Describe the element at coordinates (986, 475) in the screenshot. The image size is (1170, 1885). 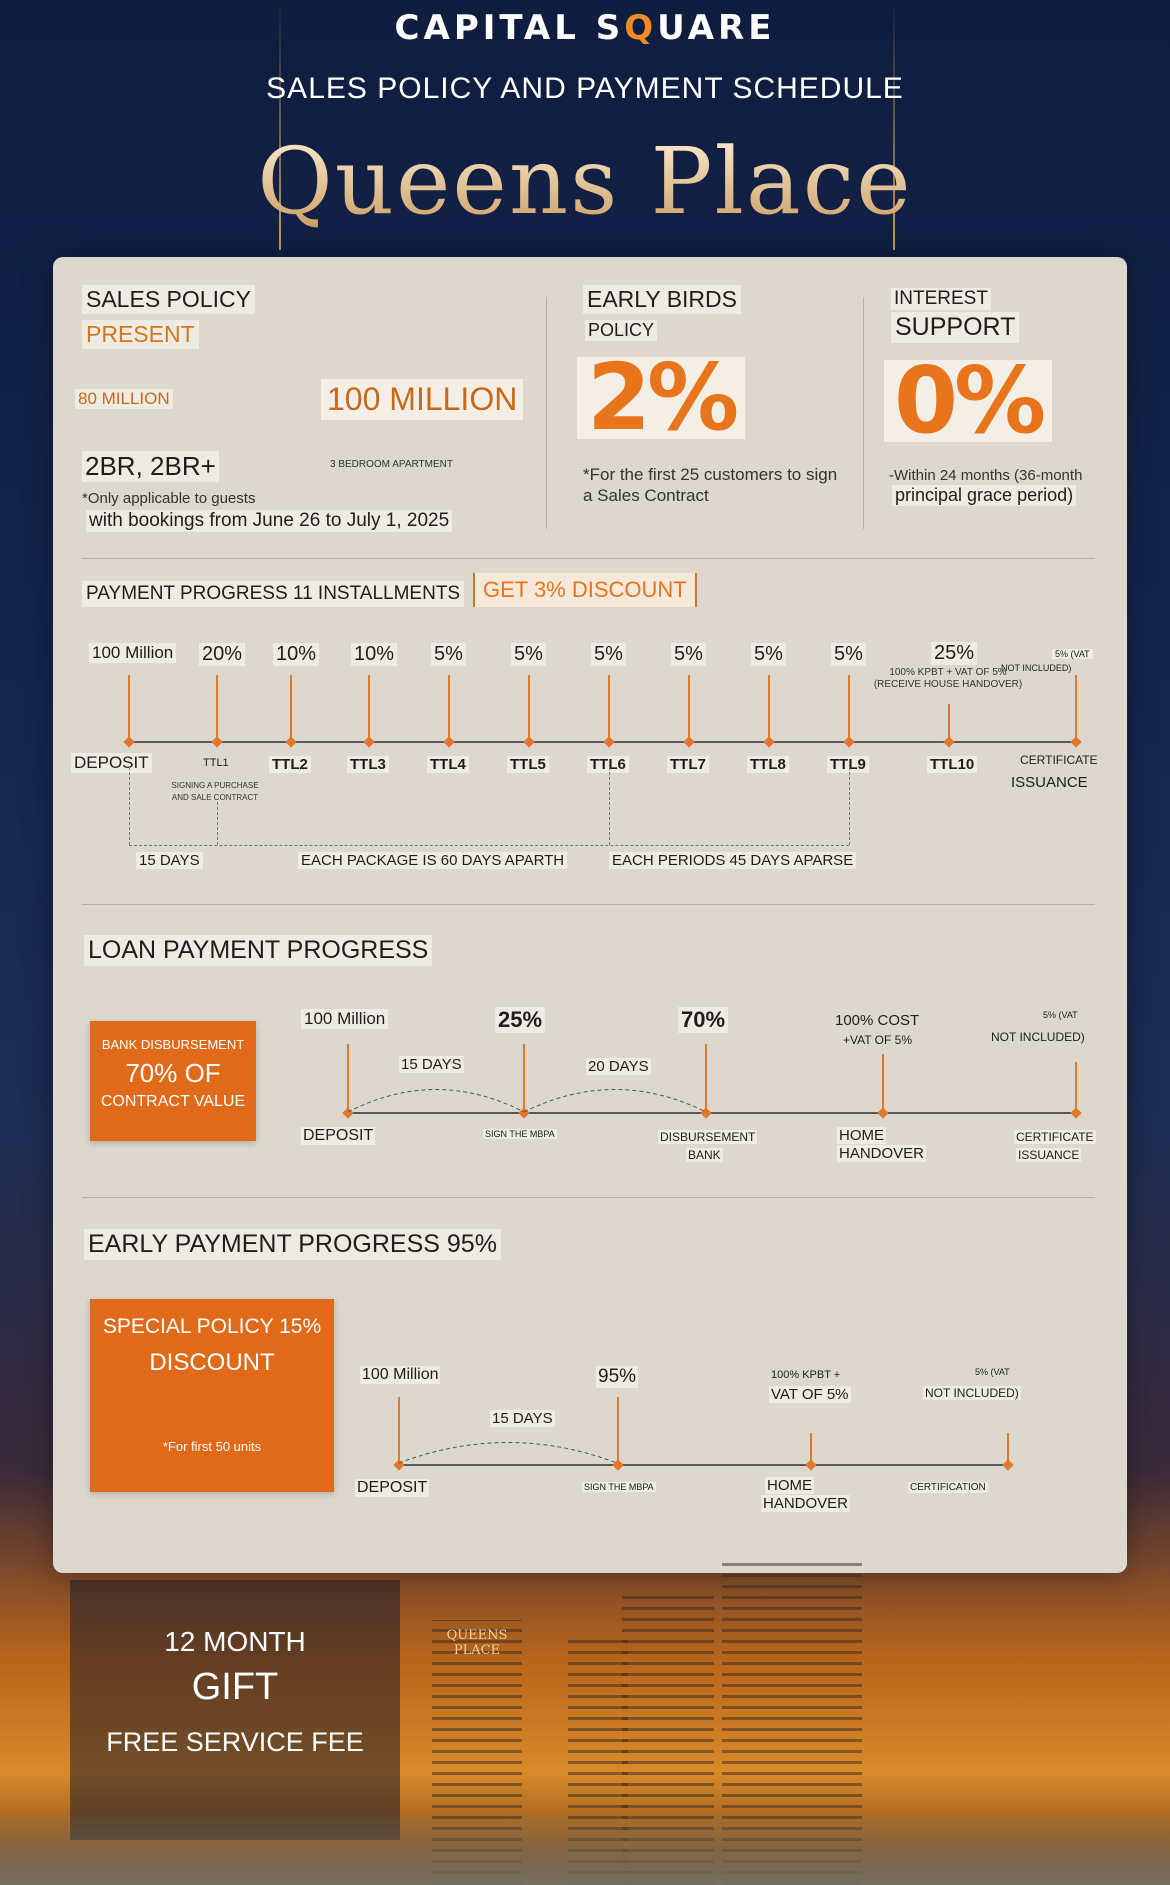
I see `interest-note-1: -Within 24 months (36-month` at that location.